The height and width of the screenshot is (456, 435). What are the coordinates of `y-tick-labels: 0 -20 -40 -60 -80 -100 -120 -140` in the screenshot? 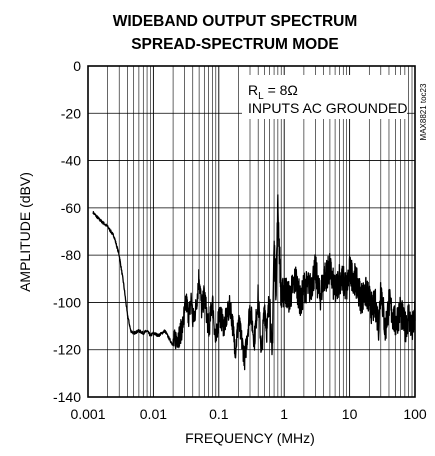 It's located at (67, 231).